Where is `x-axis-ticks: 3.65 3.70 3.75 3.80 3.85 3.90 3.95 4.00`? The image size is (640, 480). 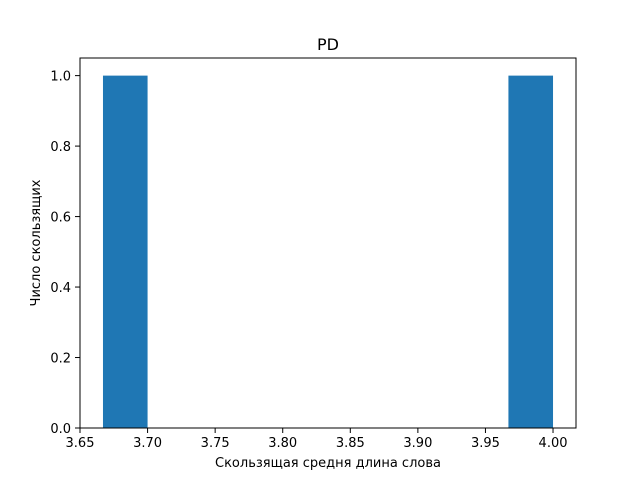
x-axis-ticks: 3.65 3.70 3.75 3.80 3.85 3.90 3.95 4.00 is located at coordinates (317, 439).